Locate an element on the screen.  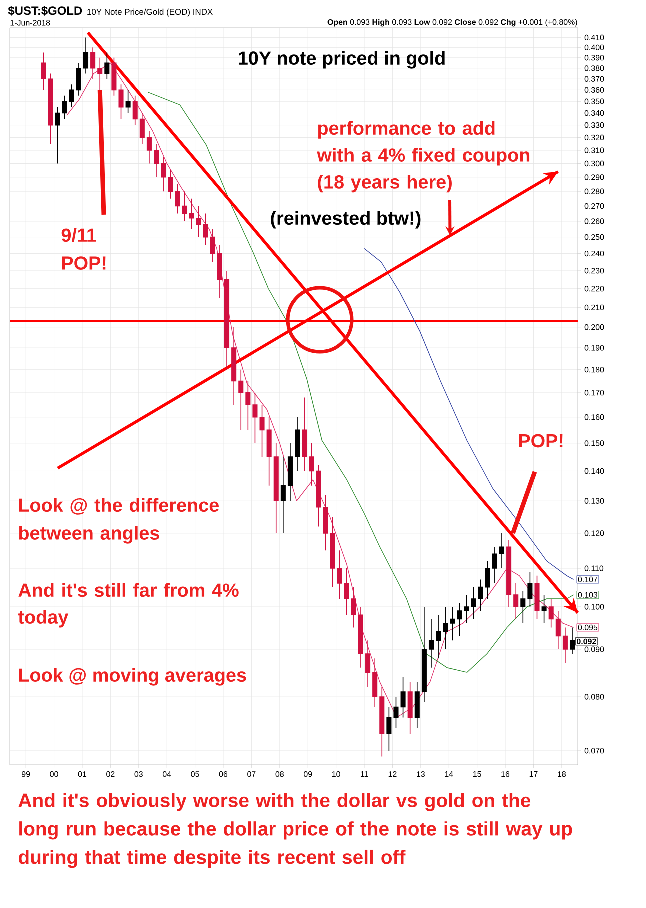
chart-title: $UST:$GOLD is located at coordinates (45, 11).